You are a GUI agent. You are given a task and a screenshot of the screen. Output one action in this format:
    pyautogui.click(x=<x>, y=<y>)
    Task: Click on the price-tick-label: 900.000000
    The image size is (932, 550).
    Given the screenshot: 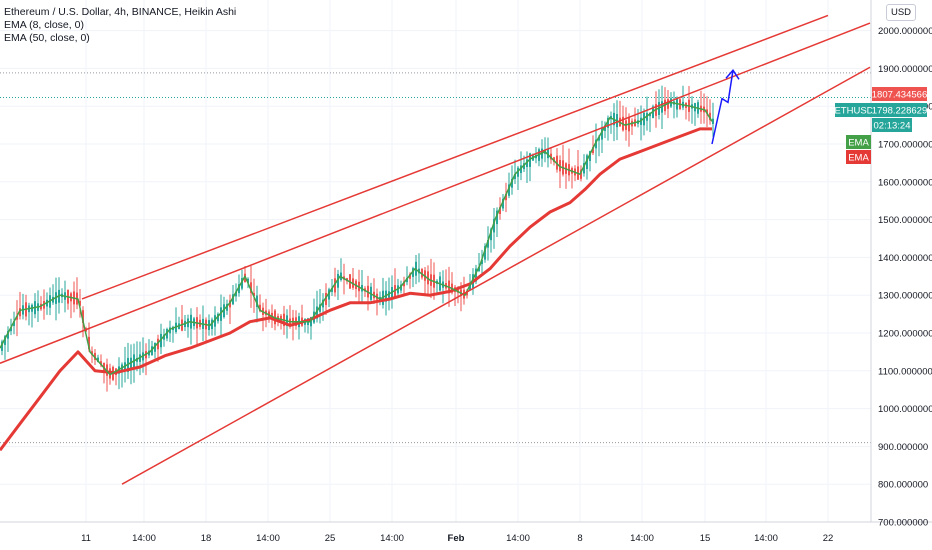 What is the action you would take?
    pyautogui.click(x=903, y=447)
    